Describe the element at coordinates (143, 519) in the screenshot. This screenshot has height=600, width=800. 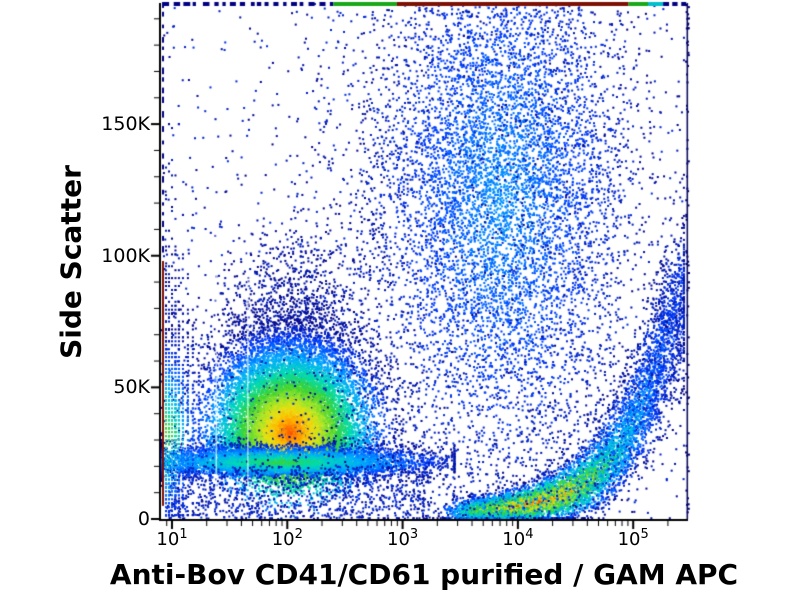
I see `y-tick-label-0: 0` at that location.